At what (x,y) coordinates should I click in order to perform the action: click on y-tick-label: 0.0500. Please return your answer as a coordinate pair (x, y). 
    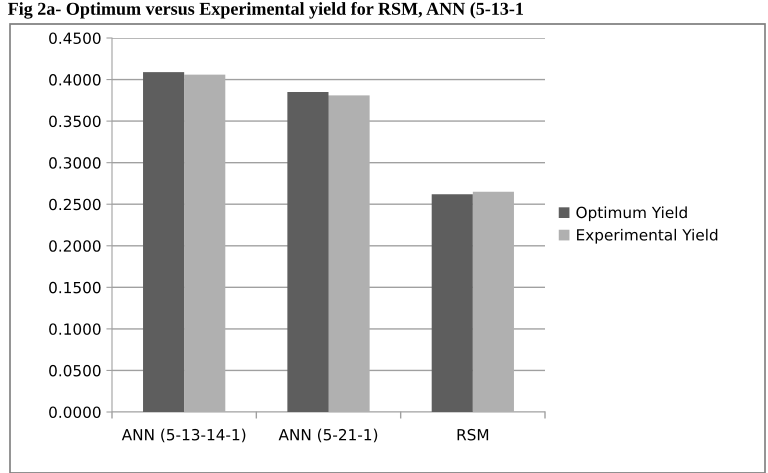
    Looking at the image, I should click on (75, 370).